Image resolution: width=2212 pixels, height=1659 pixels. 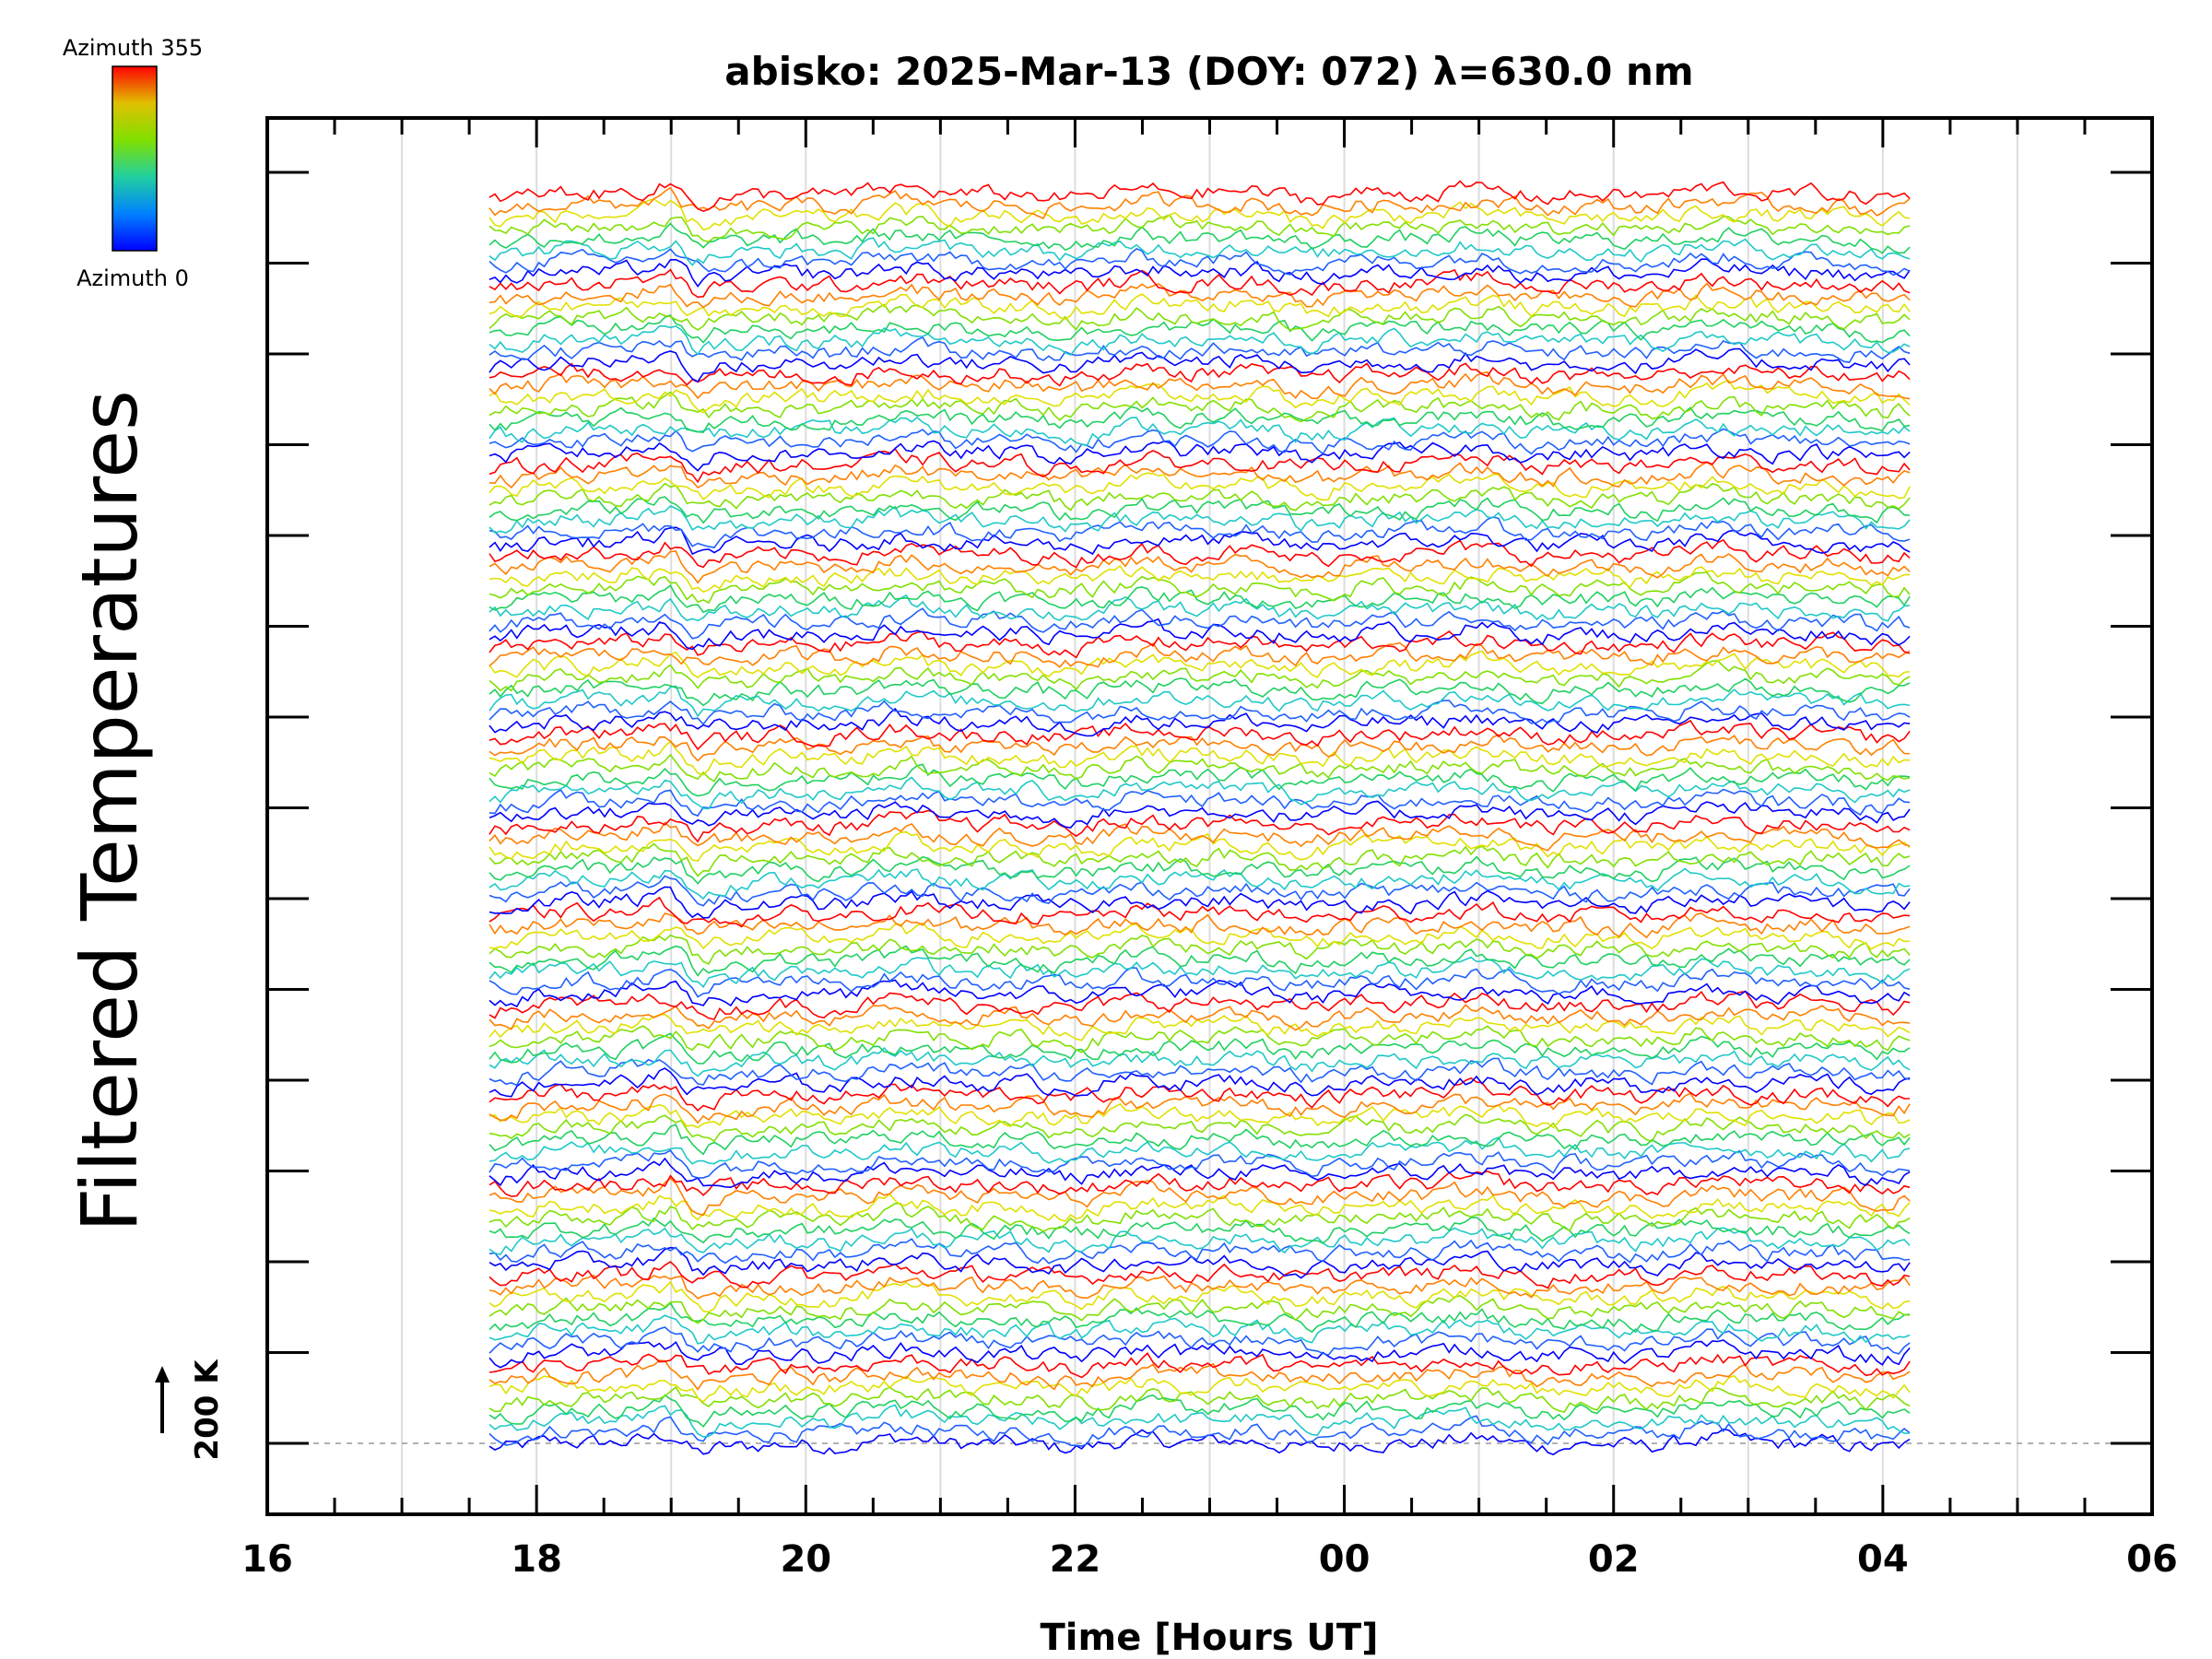 What do you see at coordinates (267, 1559) in the screenshot?
I see `x-tick-label: 16` at bounding box center [267, 1559].